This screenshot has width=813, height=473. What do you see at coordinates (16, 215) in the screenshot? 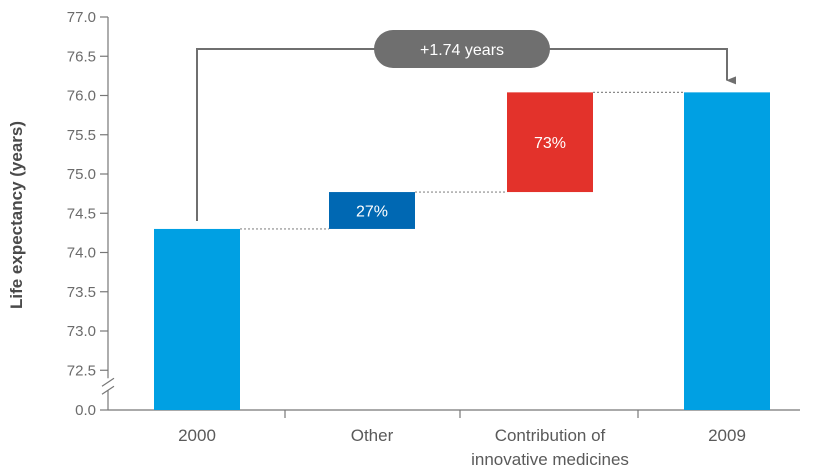
I see `y-axis-title: Life expectancy (years)` at bounding box center [16, 215].